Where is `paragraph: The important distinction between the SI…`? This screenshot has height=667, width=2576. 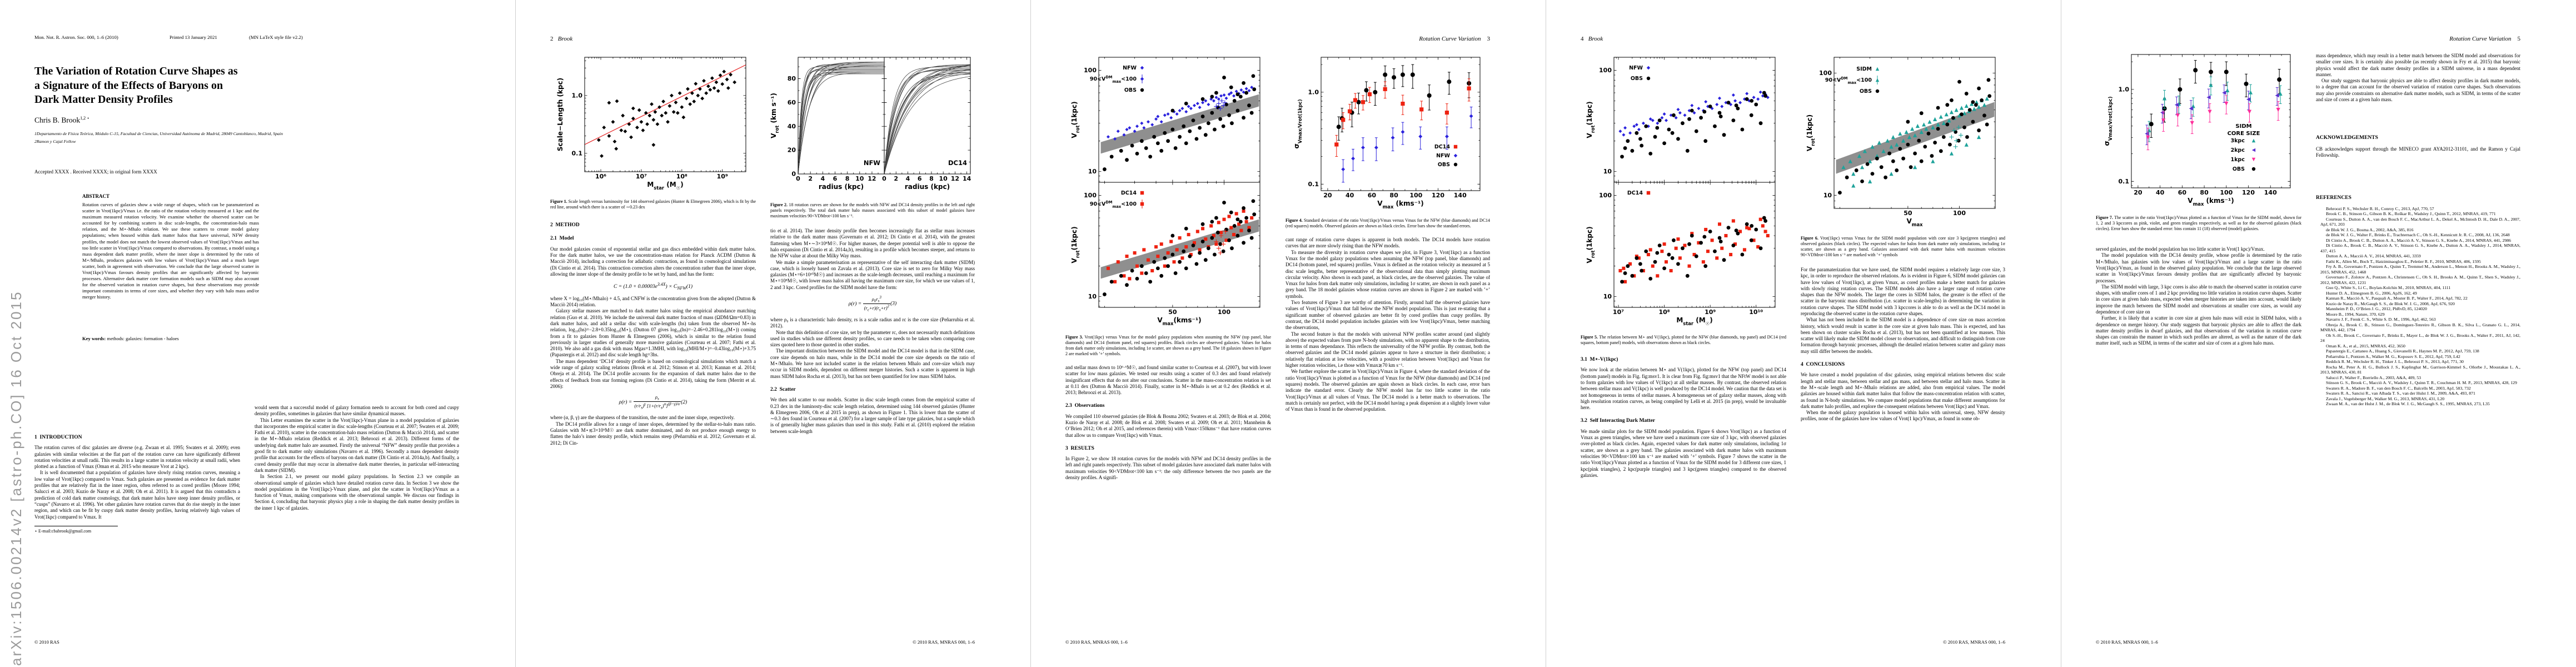
paragraph: The important distinction between the SI… is located at coordinates (872, 363).